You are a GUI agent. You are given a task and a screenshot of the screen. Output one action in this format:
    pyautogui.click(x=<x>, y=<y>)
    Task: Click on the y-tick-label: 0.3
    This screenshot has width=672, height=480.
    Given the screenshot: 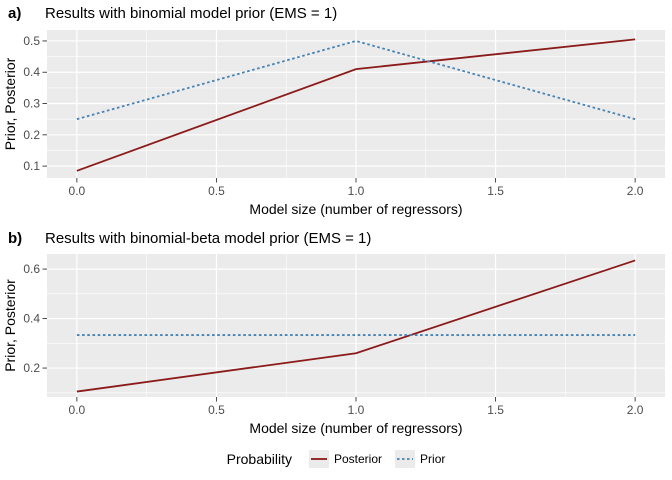 What is the action you would take?
    pyautogui.click(x=31, y=104)
    